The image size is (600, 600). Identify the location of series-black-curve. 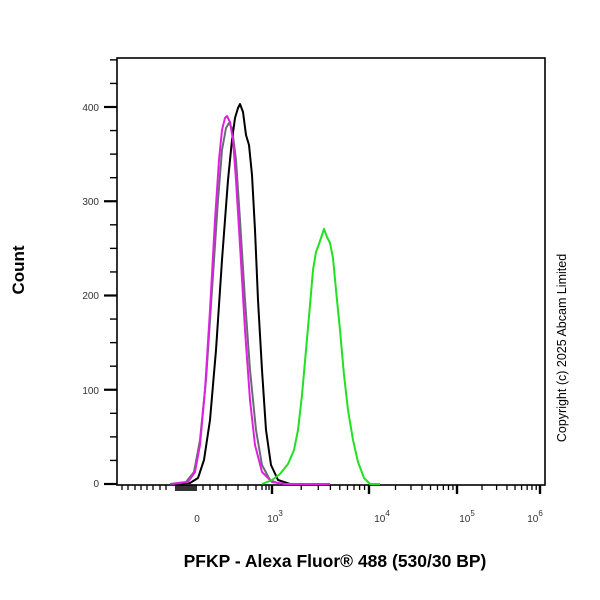
(232, 294).